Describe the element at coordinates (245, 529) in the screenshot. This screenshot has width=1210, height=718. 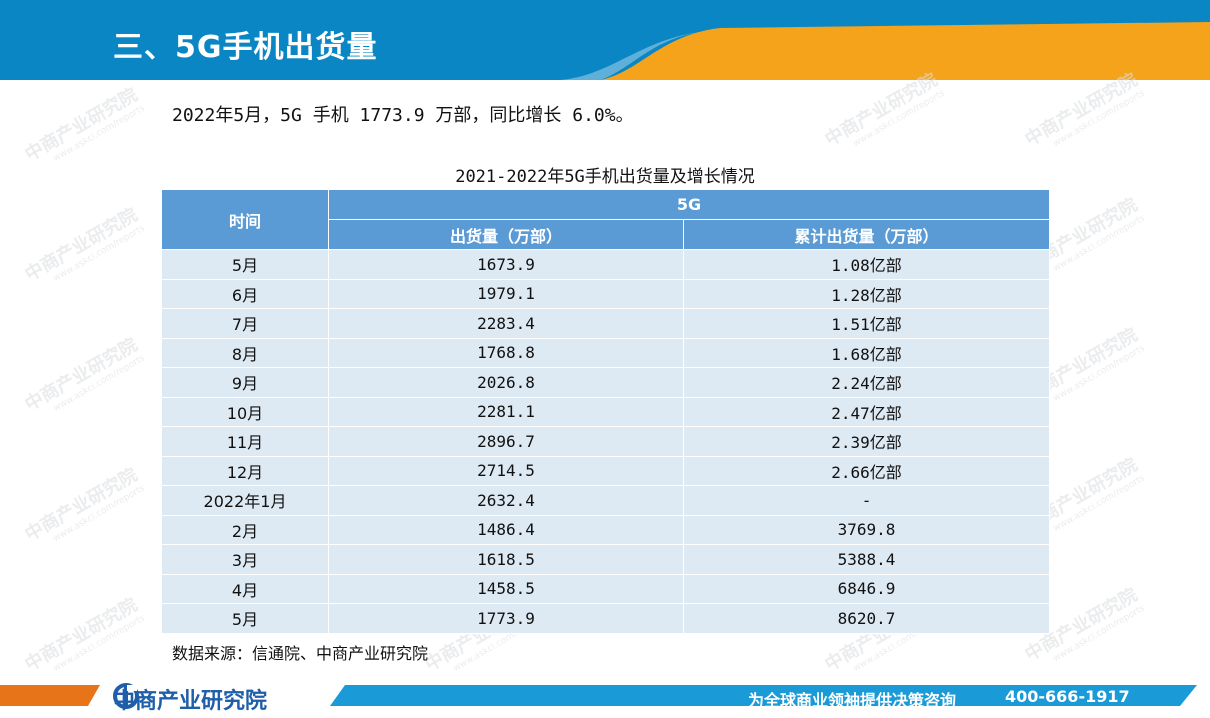
I see `cell-time: 2月` at that location.